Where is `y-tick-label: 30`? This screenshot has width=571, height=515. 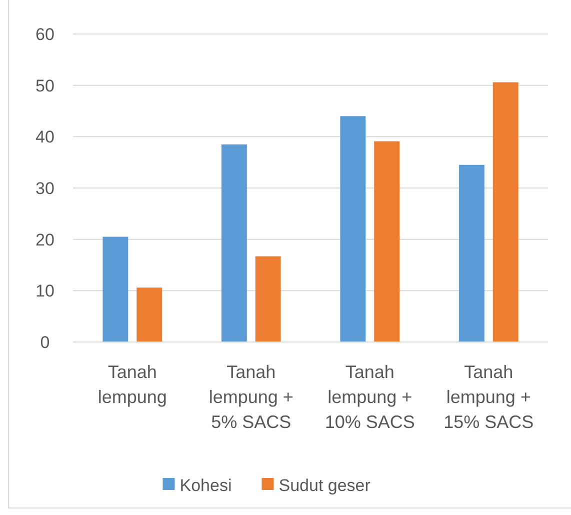 y-tick-label: 30 is located at coordinates (45, 188).